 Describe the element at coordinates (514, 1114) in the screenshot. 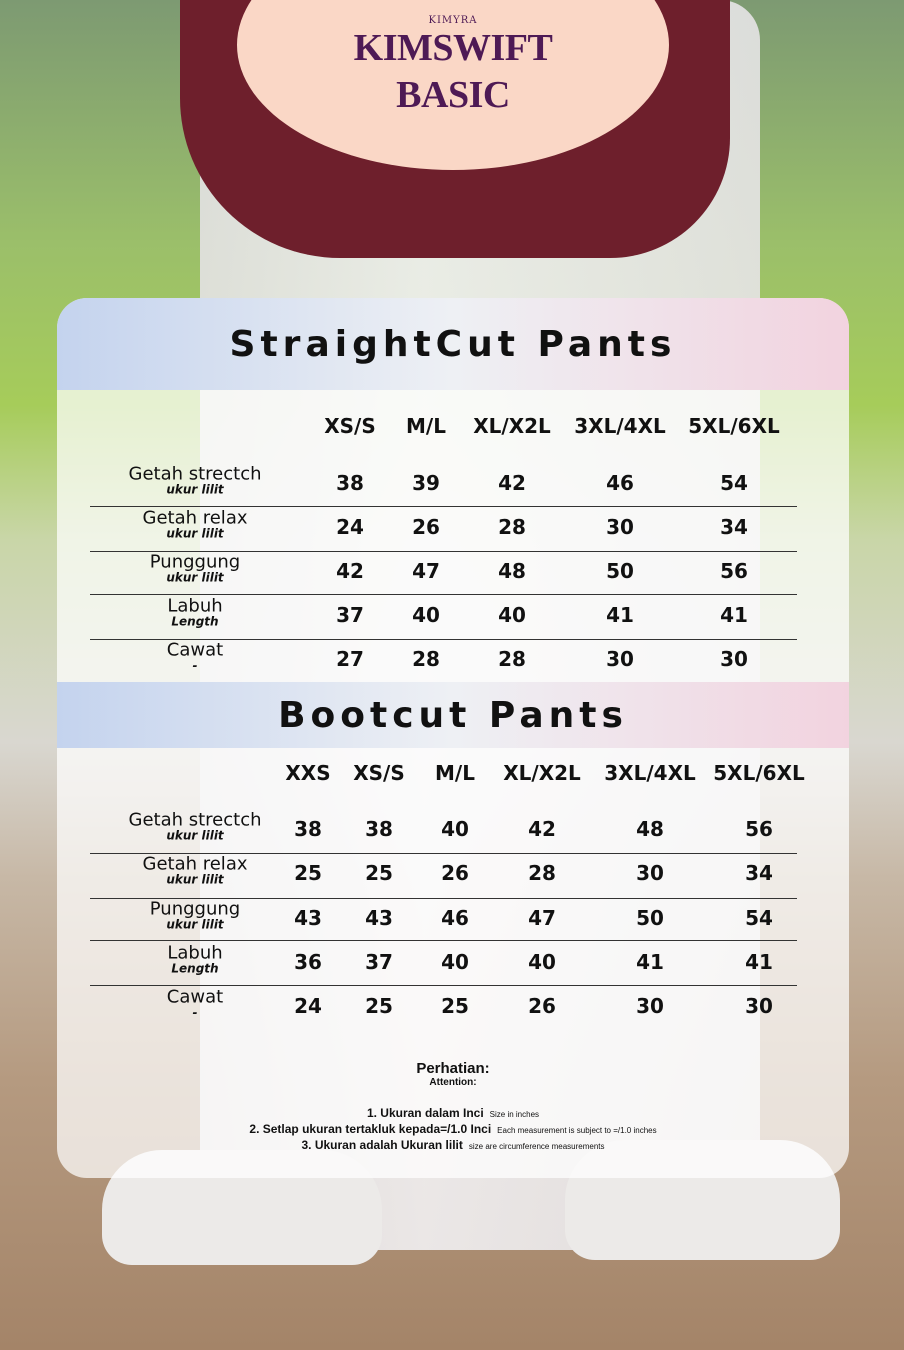

I see `note-translation: Size in inches` at that location.